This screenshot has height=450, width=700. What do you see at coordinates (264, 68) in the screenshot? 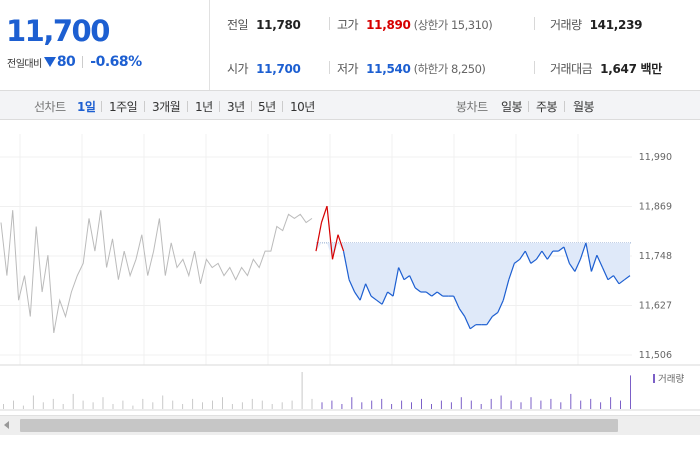
I see `stat-open: 시가 11,700` at bounding box center [264, 68].